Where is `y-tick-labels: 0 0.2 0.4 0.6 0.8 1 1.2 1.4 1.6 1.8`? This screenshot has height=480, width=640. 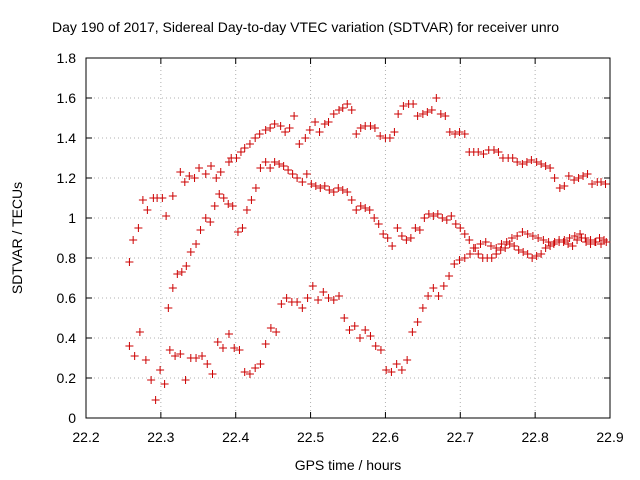
y-tick-labels: 0 0.2 0.4 0.6 0.8 1 1.2 1.4 1.6 1.8 is located at coordinates (67, 238).